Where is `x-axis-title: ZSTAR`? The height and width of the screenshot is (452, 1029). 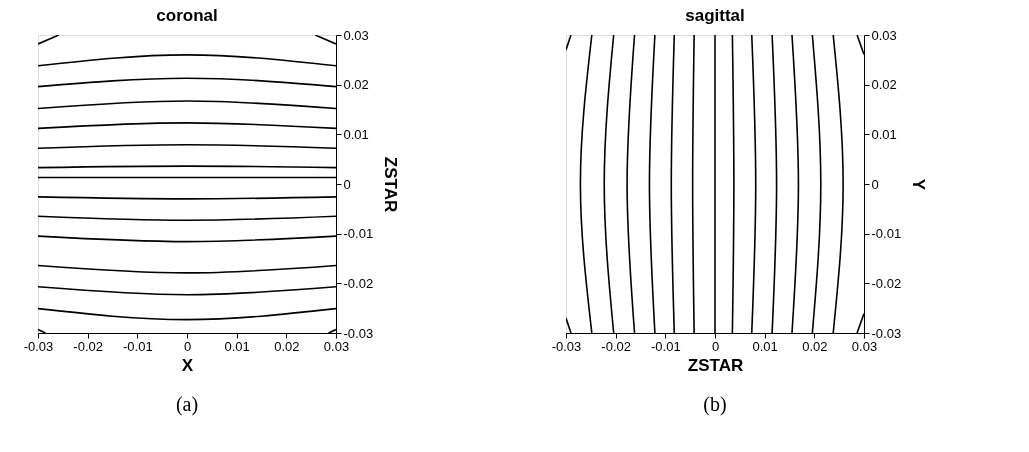
x-axis-title: ZSTAR is located at coordinates (715, 365).